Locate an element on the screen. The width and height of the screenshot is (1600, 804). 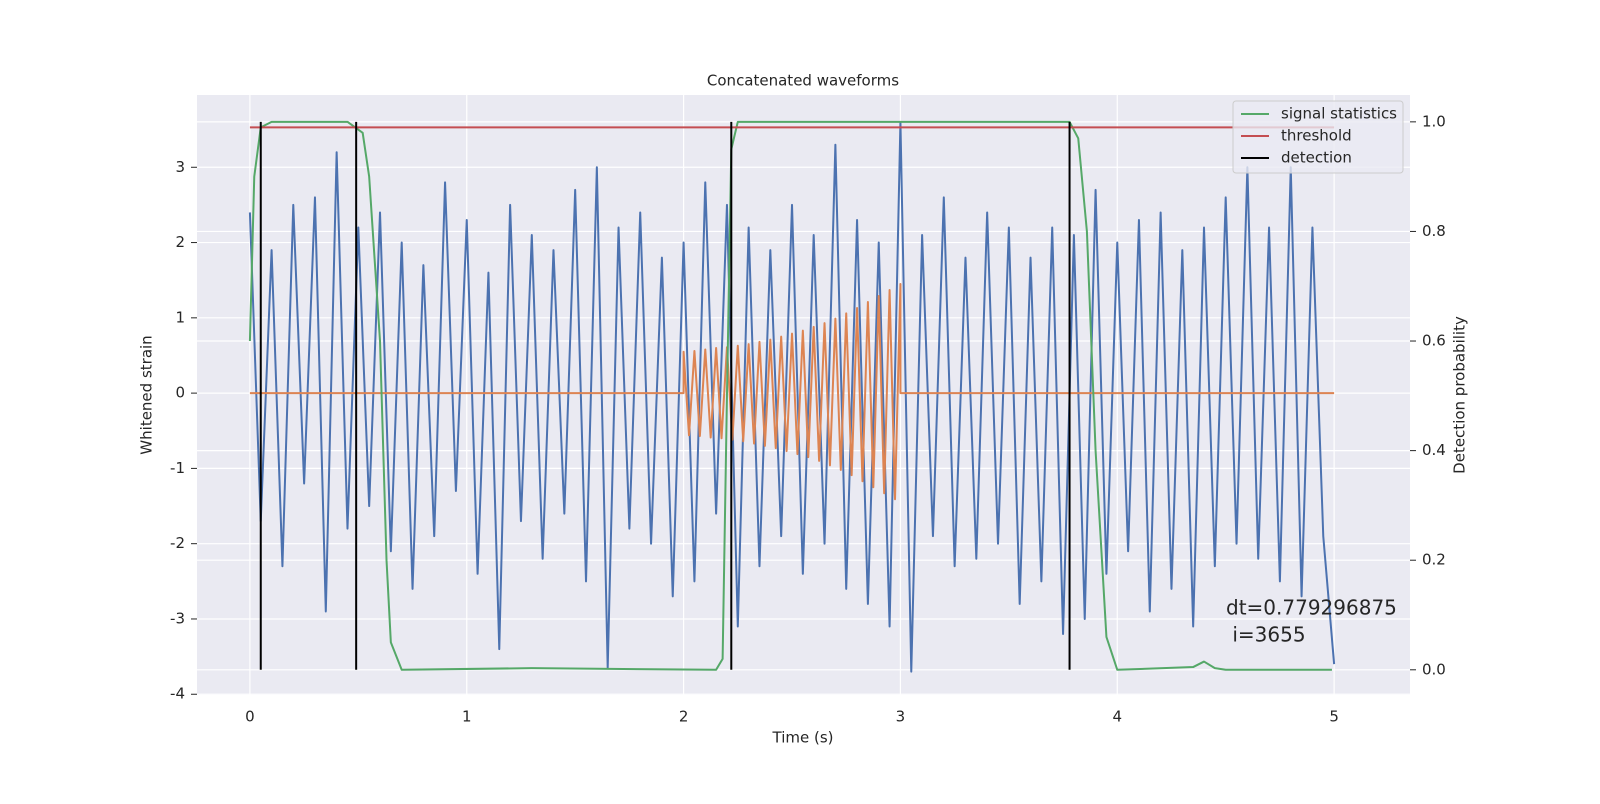
x-tick-label: 1 is located at coordinates (467, 717).